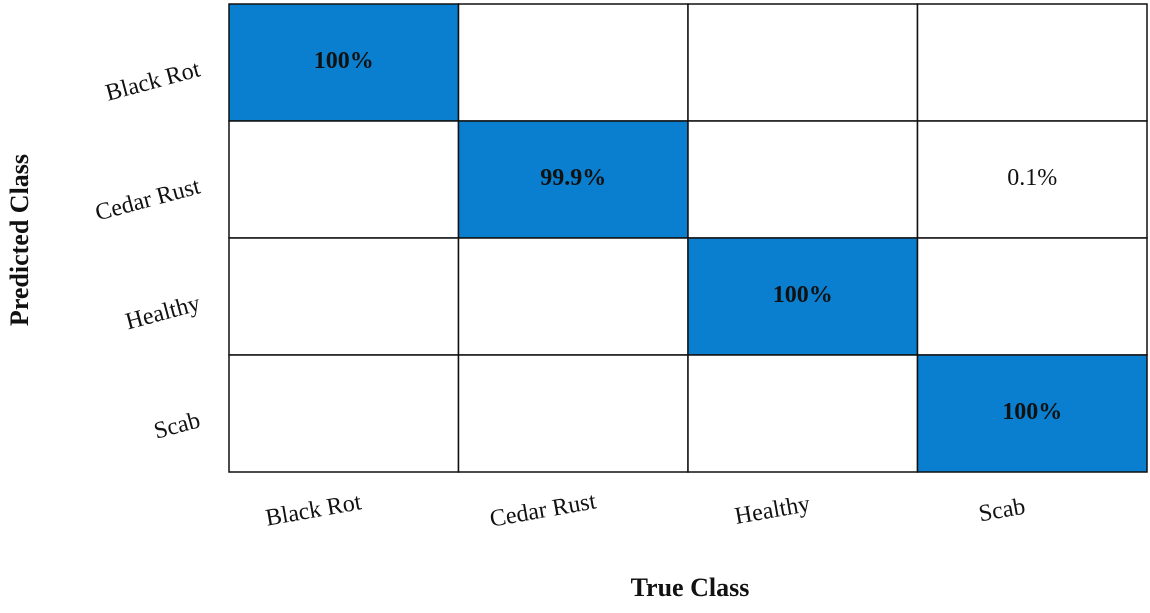 This screenshot has width=1150, height=613. Describe the element at coordinates (772, 510) in the screenshot. I see `x-tick-label: Healthy` at that location.